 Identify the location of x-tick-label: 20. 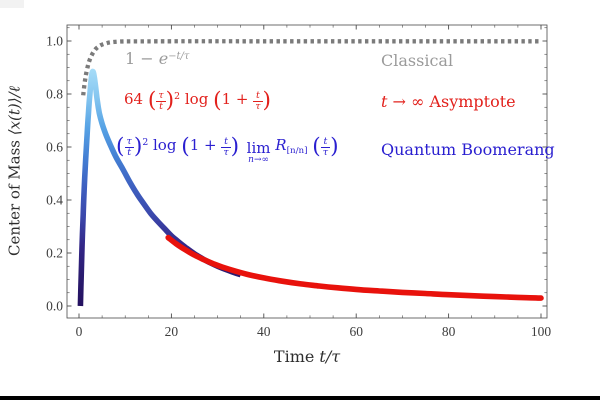
(172, 331).